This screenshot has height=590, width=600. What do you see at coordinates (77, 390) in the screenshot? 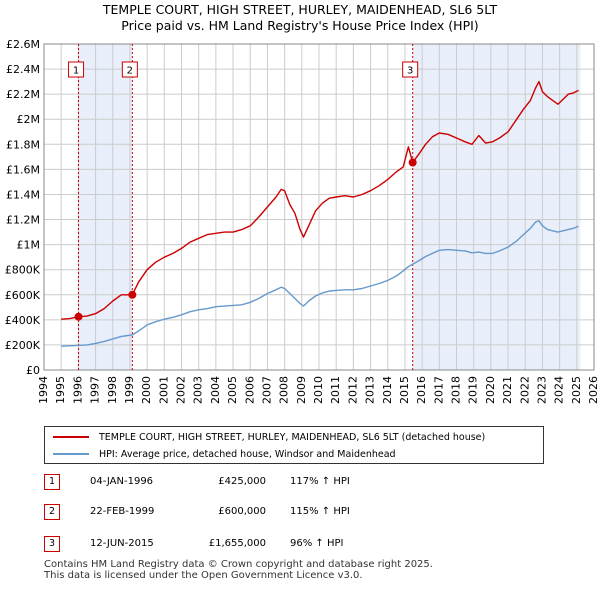
I see `x-tick-label: 1996` at bounding box center [77, 390].